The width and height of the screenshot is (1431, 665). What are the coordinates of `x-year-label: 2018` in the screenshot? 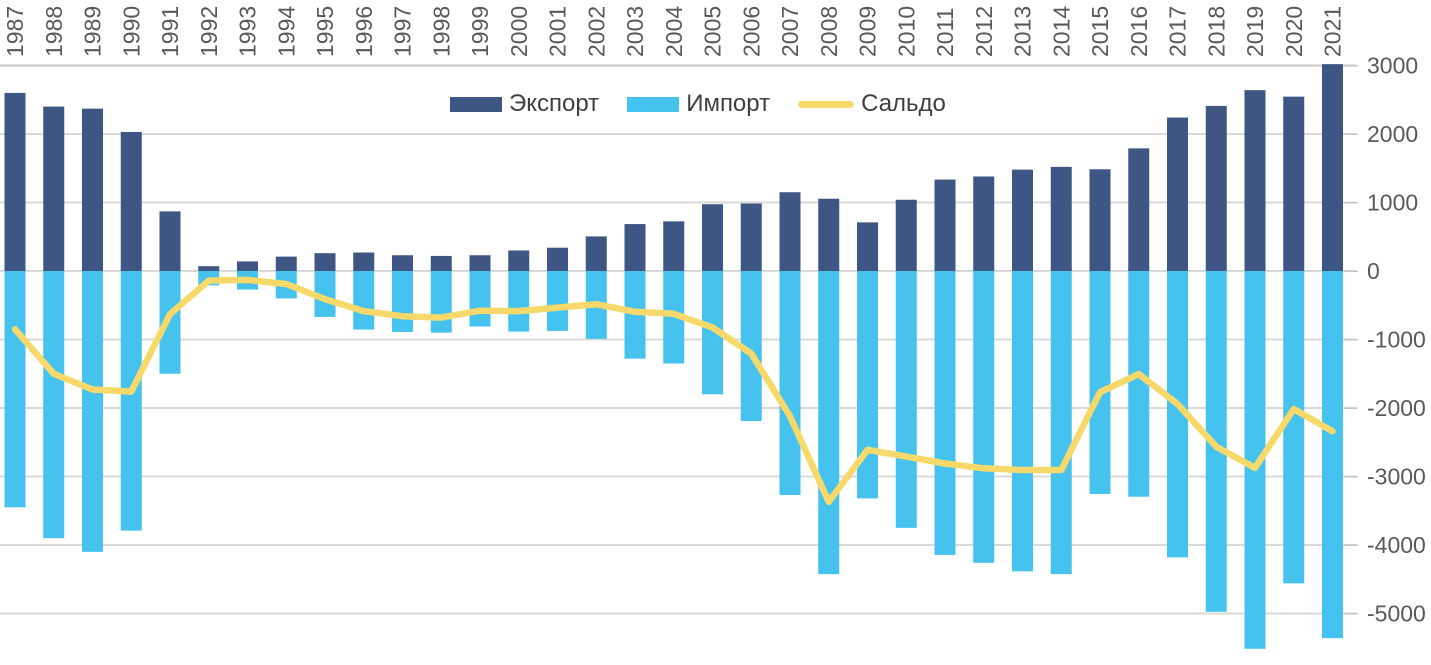 It's located at (1216, 31).